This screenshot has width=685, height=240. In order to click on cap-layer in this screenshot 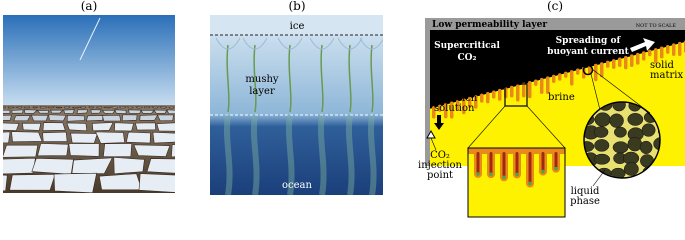, I will do `click(555, 24)`.